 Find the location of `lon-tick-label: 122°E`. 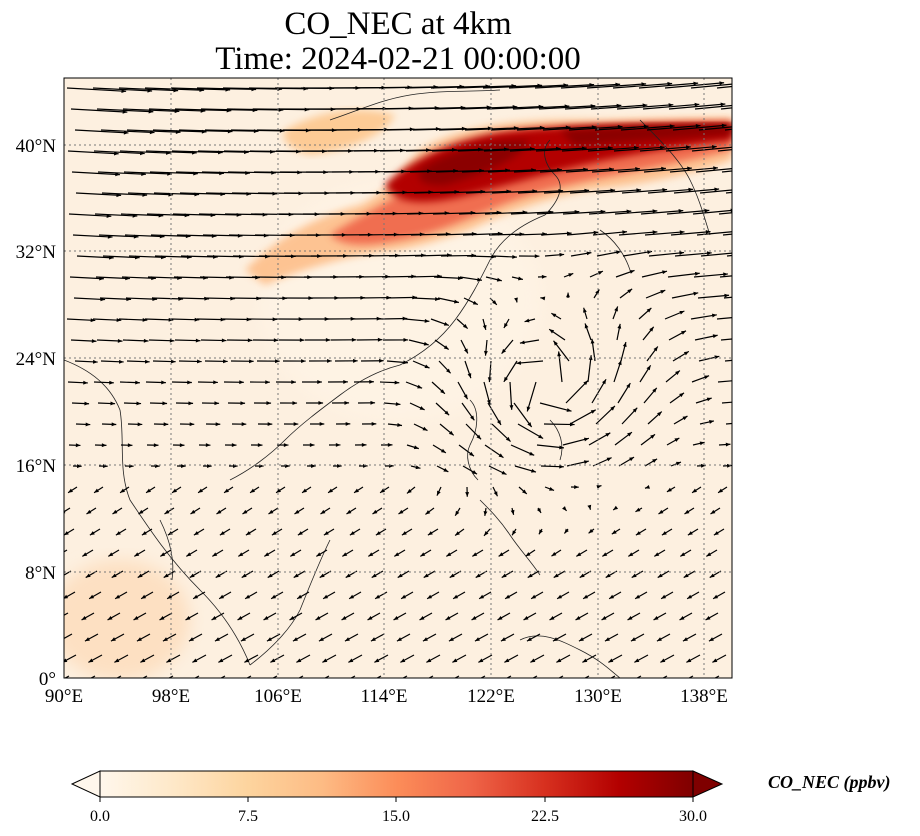

lon-tick-label: 122°E is located at coordinates (491, 696).